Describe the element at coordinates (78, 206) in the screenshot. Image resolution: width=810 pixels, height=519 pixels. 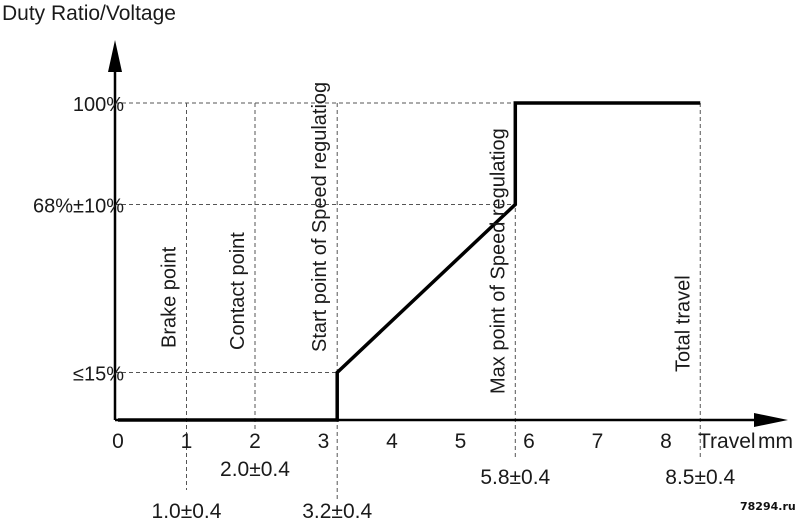
I see `y-tick-label: 68%±10%` at that location.